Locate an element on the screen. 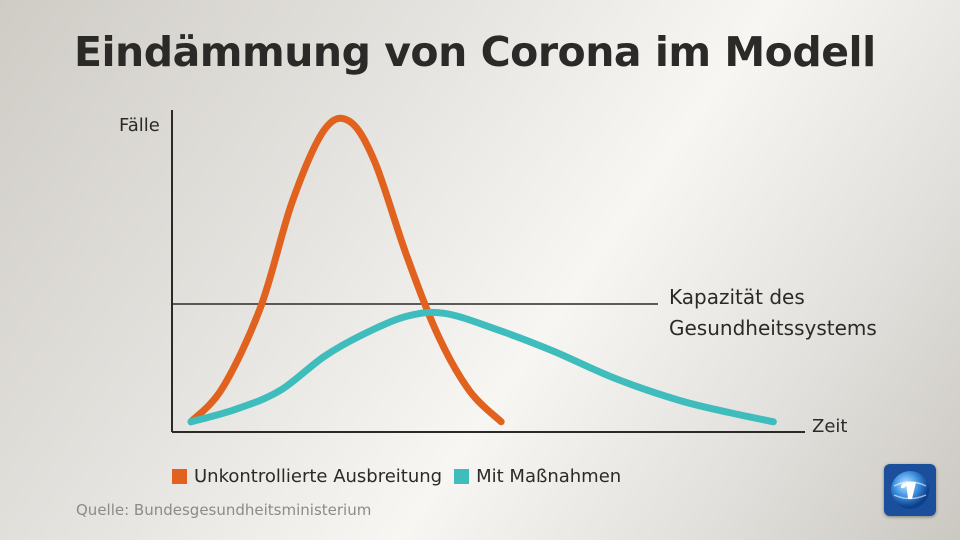 The image size is (960, 540). legend-label-uncontrolled: Unkontrollierte Ausbreitung is located at coordinates (318, 476).